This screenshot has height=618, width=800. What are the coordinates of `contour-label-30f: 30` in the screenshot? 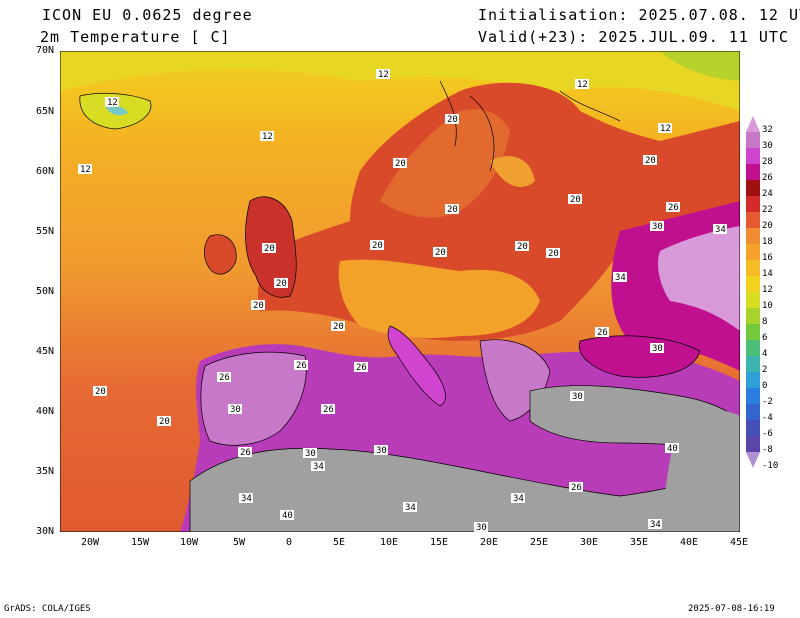 It's located at (381, 450).